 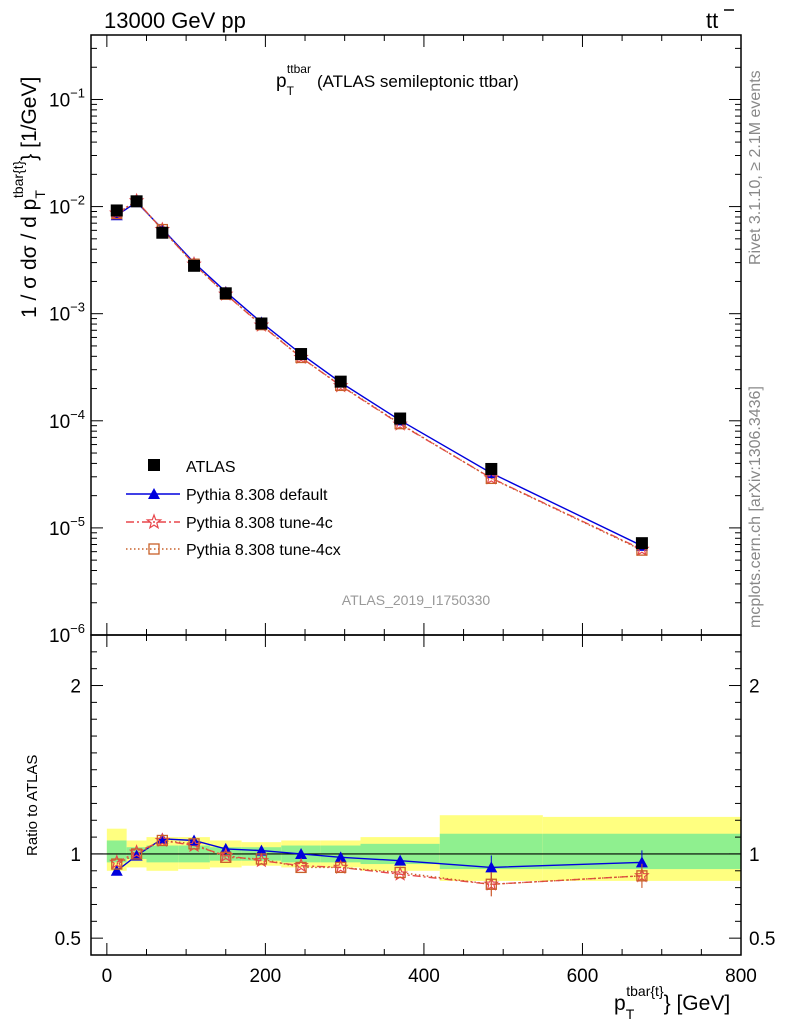 I want to click on ratio-line-pythia-8-308-tune-4c, so click(x=379, y=862).